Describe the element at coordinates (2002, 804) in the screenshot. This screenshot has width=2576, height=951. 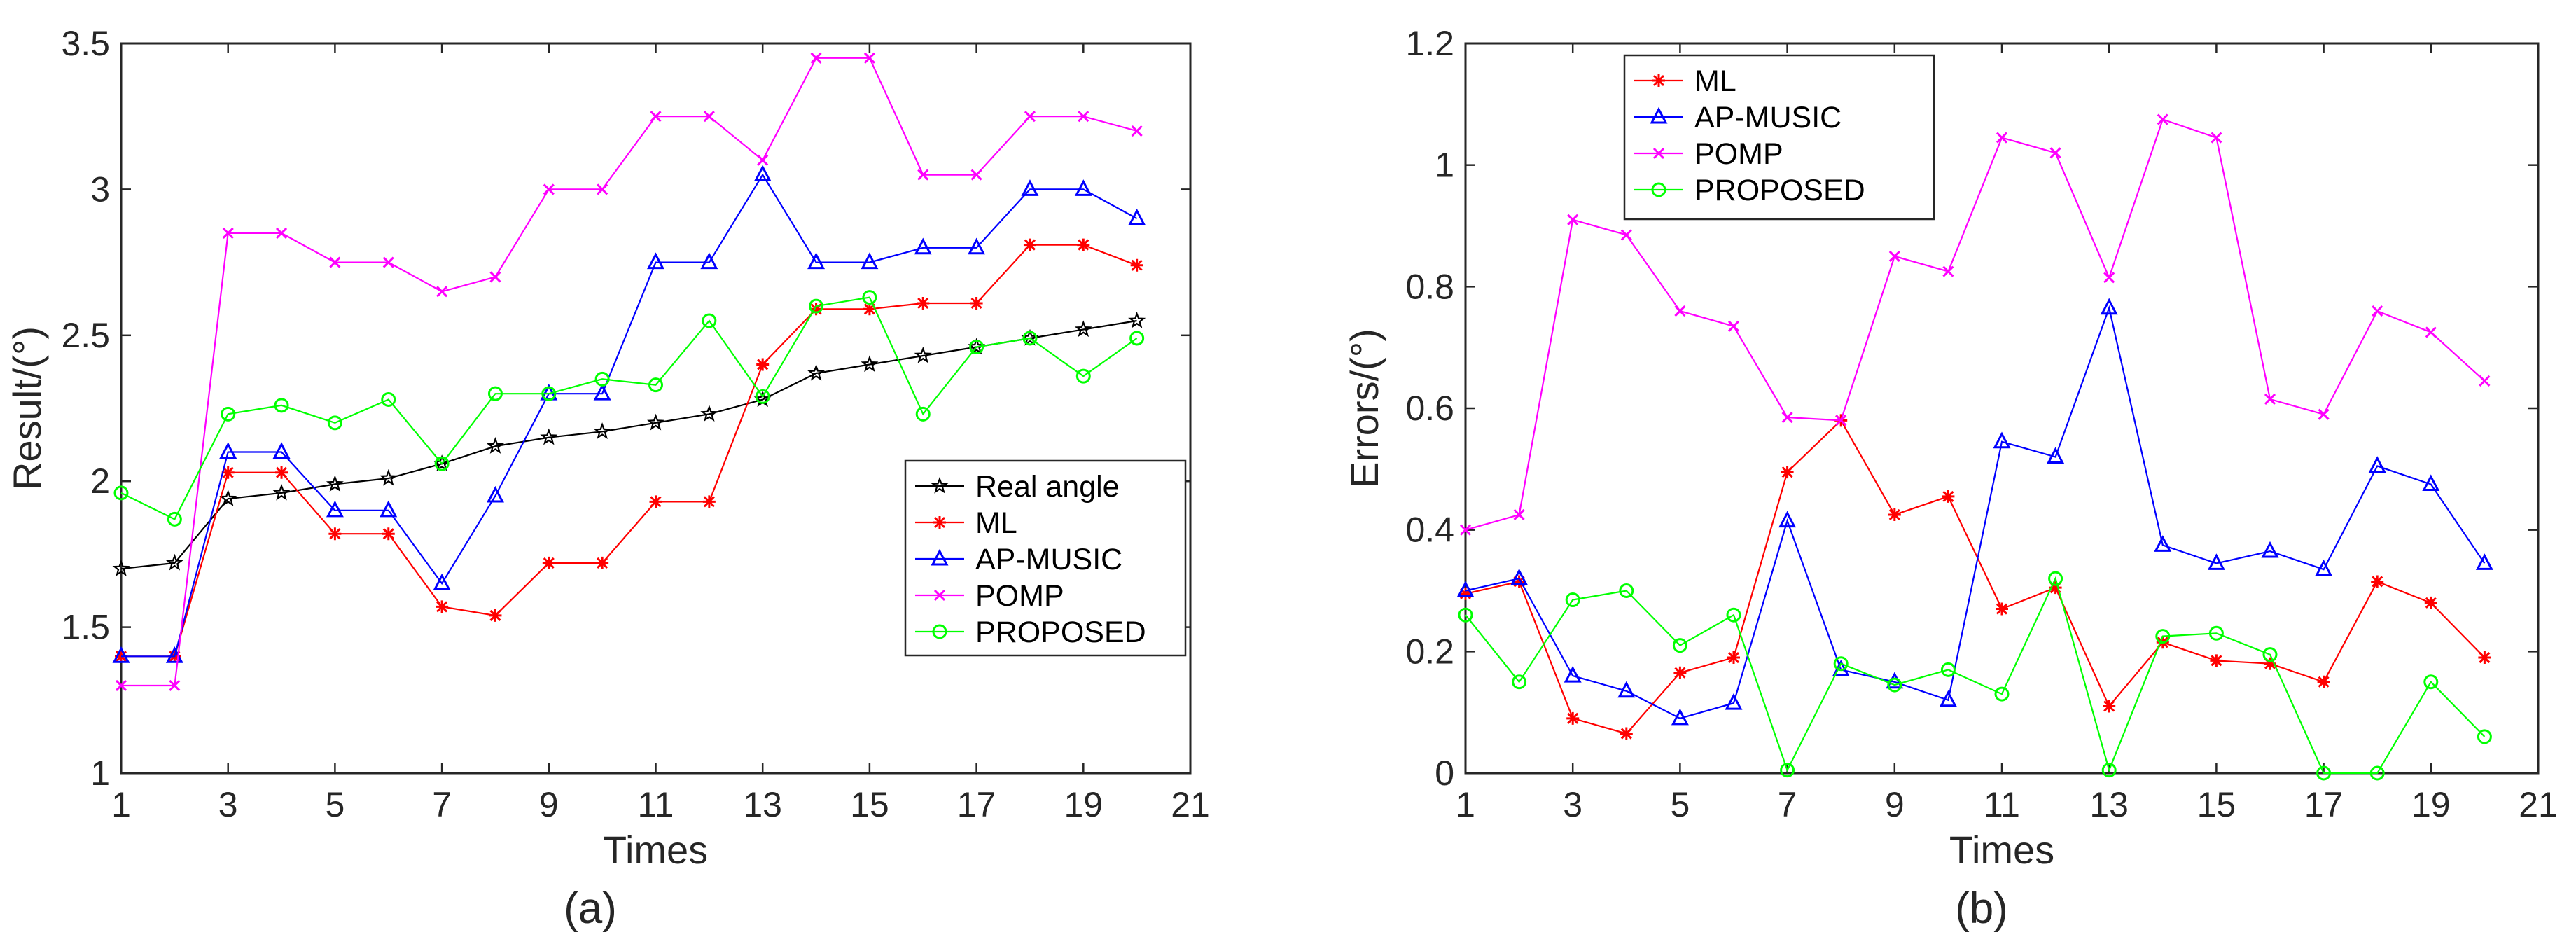
I see `x-tick-label: 11` at that location.